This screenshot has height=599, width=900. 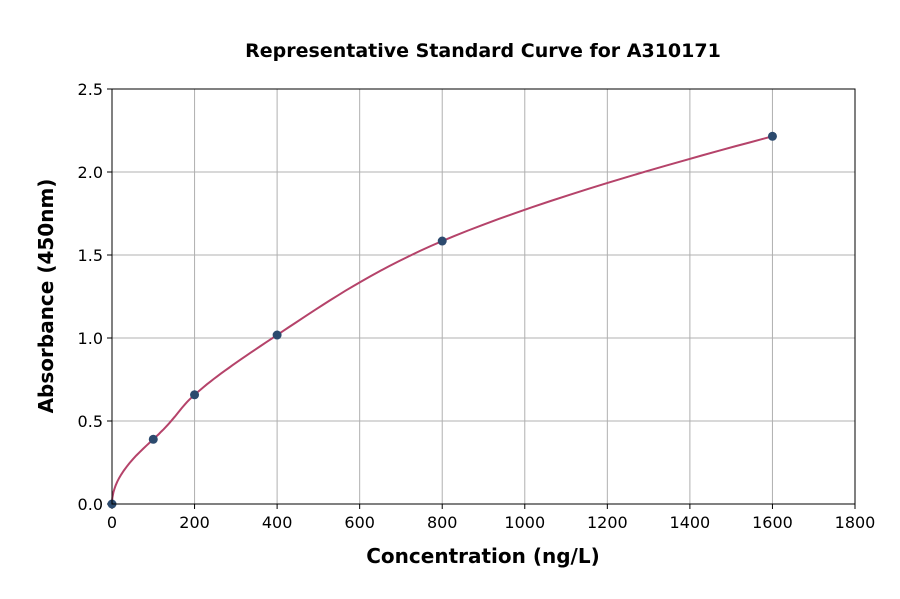 I want to click on y-tick-label: 0.5, so click(x=90, y=421).